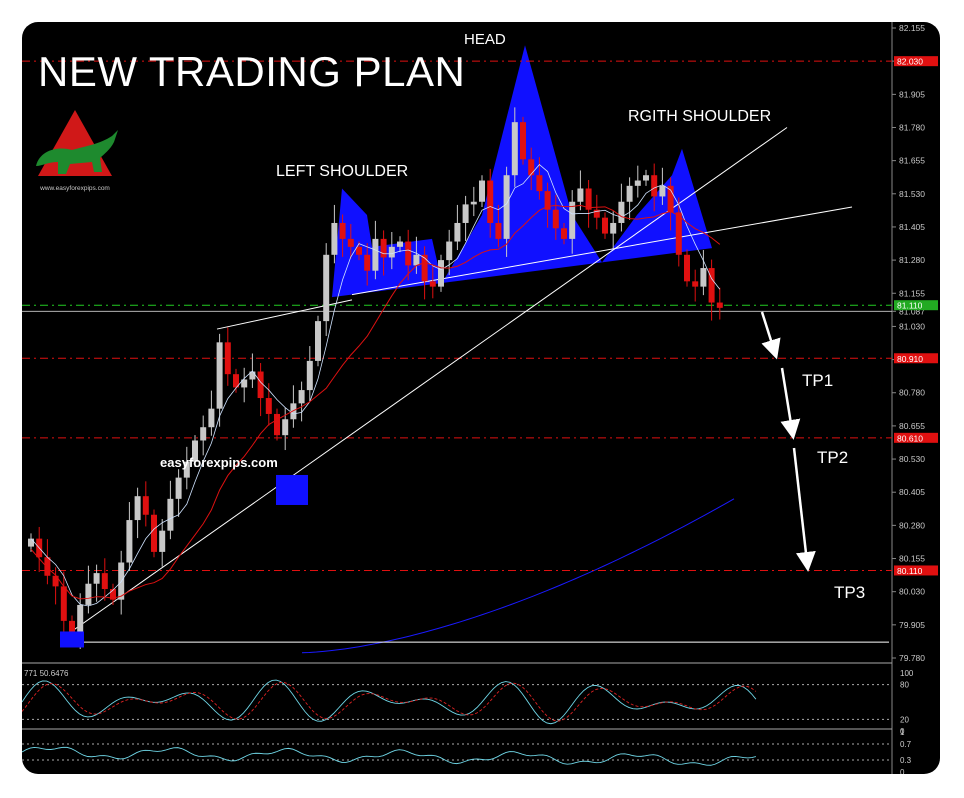 This screenshot has width=964, height=798. What do you see at coordinates (485, 39) in the screenshot?
I see `annotation-head: HEAD` at bounding box center [485, 39].